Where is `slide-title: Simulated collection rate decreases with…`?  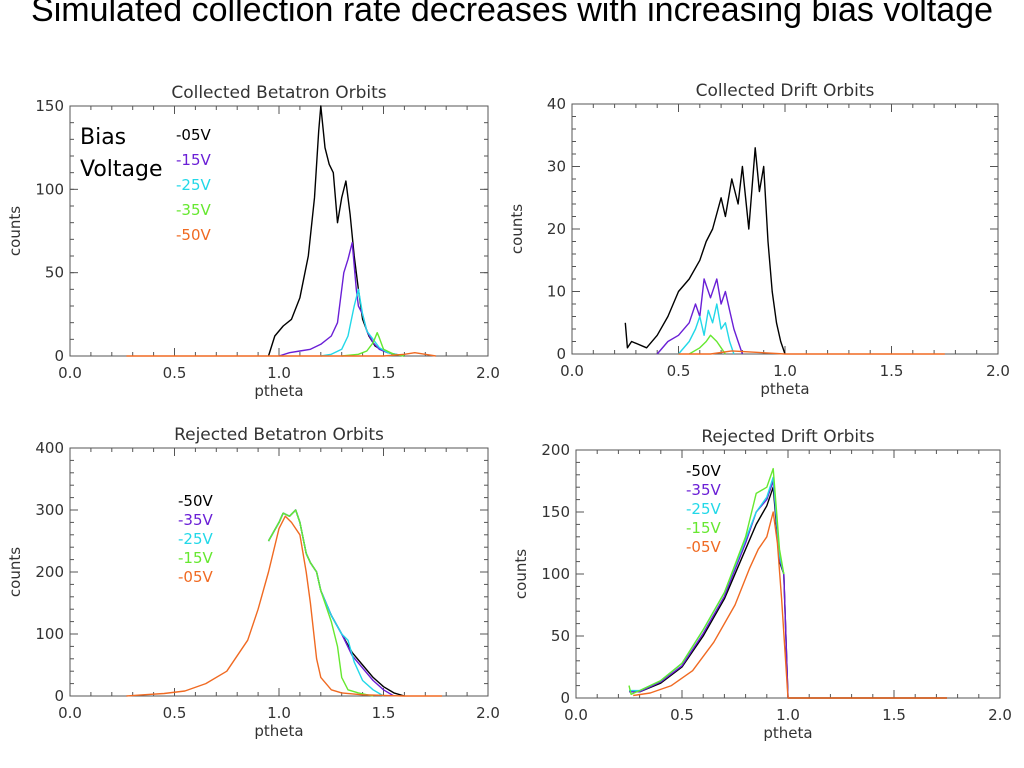 slide-title: Simulated collection rate decreases with… is located at coordinates (512, 14).